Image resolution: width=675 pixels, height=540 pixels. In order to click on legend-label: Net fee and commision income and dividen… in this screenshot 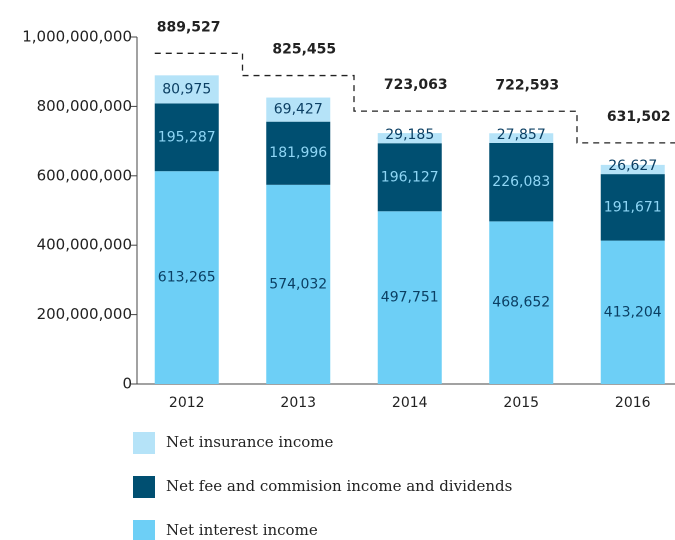, I will do `click(339, 486)`.